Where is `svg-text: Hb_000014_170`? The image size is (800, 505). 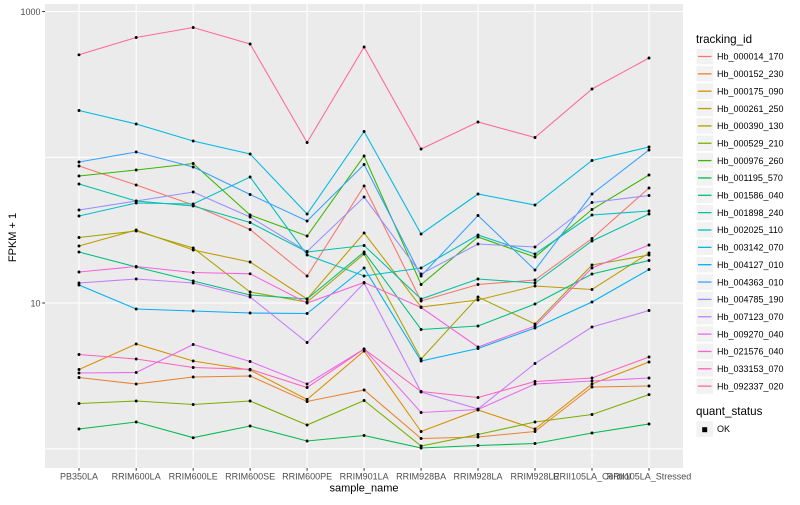
svg-text: Hb_000014_170 is located at coordinates (750, 57).